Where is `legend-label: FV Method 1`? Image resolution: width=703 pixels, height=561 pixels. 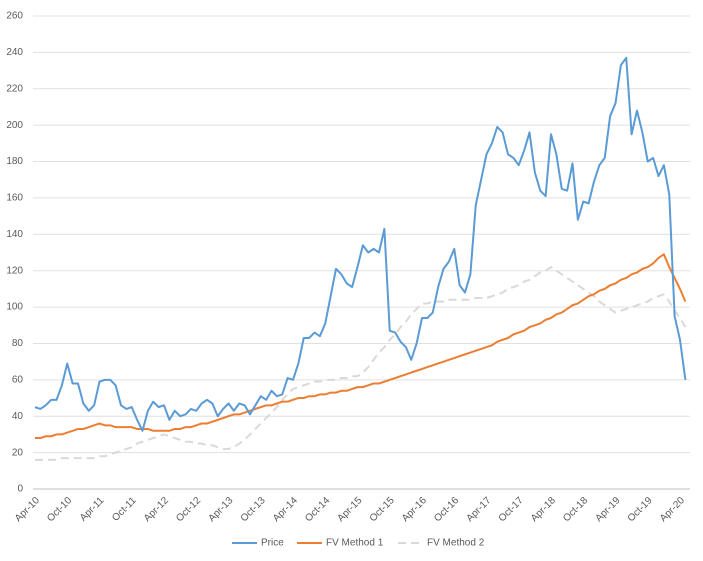 legend-label: FV Method 1 is located at coordinates (355, 543).